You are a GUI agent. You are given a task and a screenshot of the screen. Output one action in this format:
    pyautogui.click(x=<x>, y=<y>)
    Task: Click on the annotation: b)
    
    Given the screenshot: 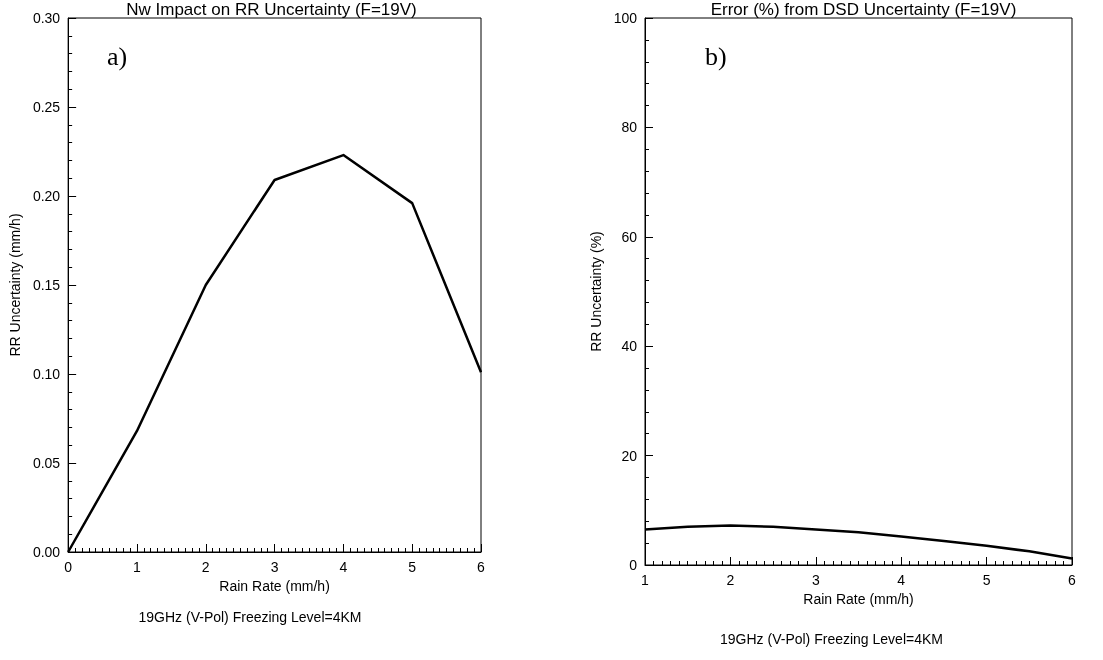 What is the action you would take?
    pyautogui.click(x=716, y=56)
    